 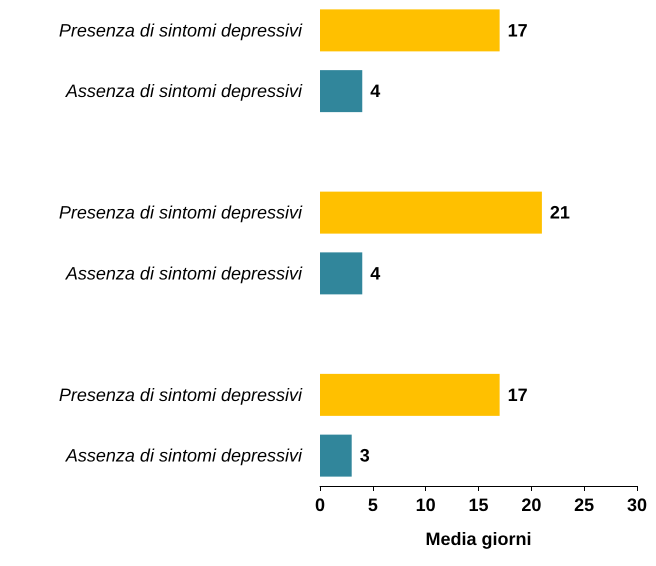 I want to click on x-tick-label: 0, so click(x=320, y=505).